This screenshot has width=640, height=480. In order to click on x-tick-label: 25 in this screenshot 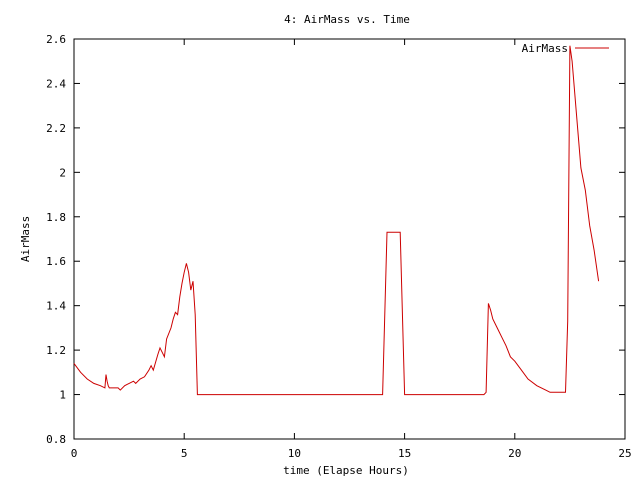, I will do `click(624, 453)`.